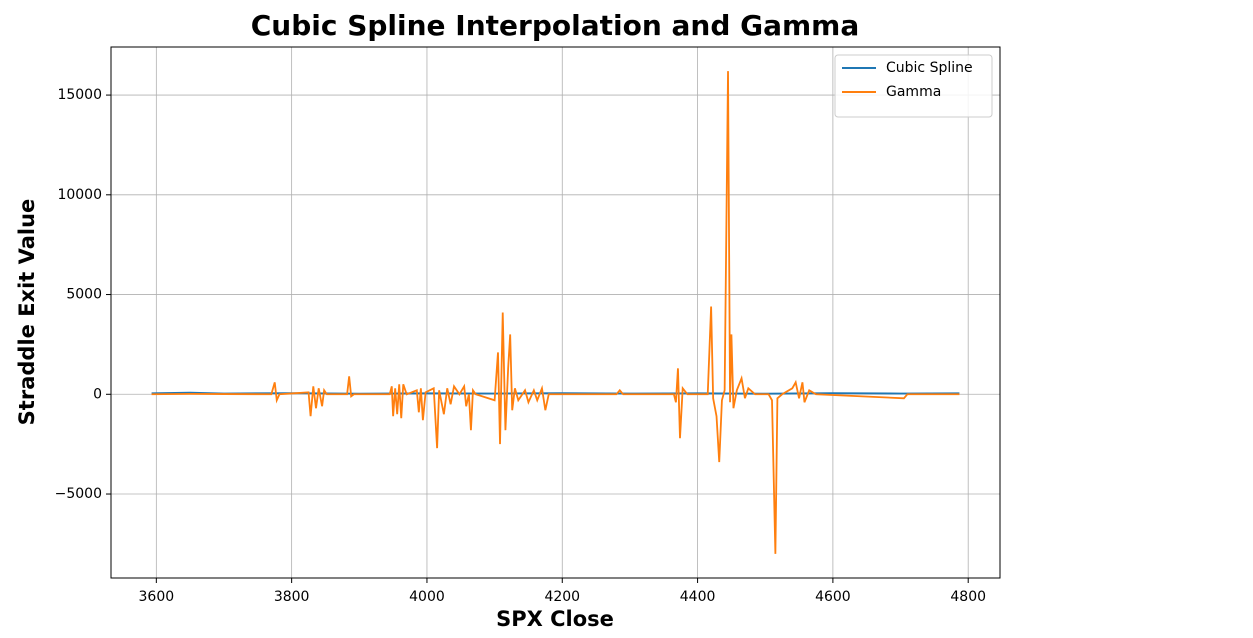  What do you see at coordinates (698, 597) in the screenshot?
I see `x-tick-label: 4400` at bounding box center [698, 597].